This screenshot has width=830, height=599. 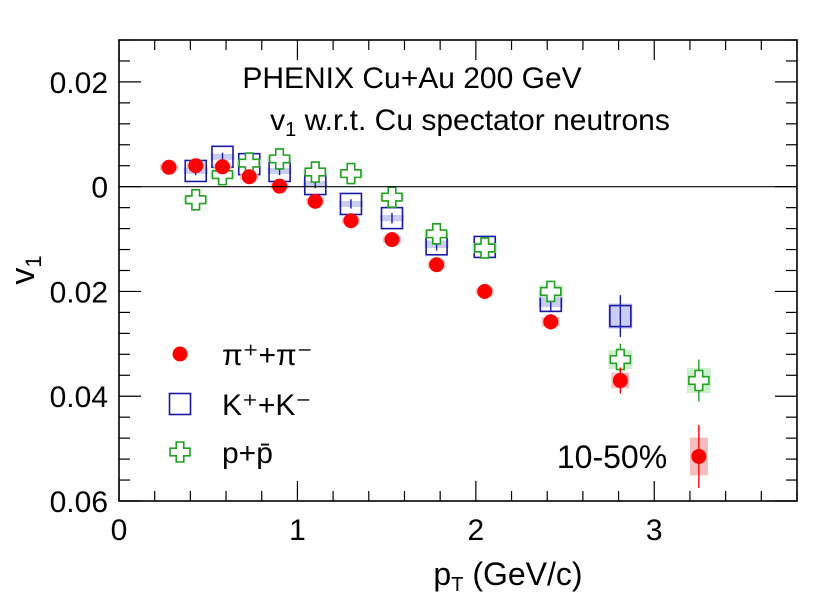 I want to click on legend-item-K: K⁺+K⁻, so click(x=239, y=405).